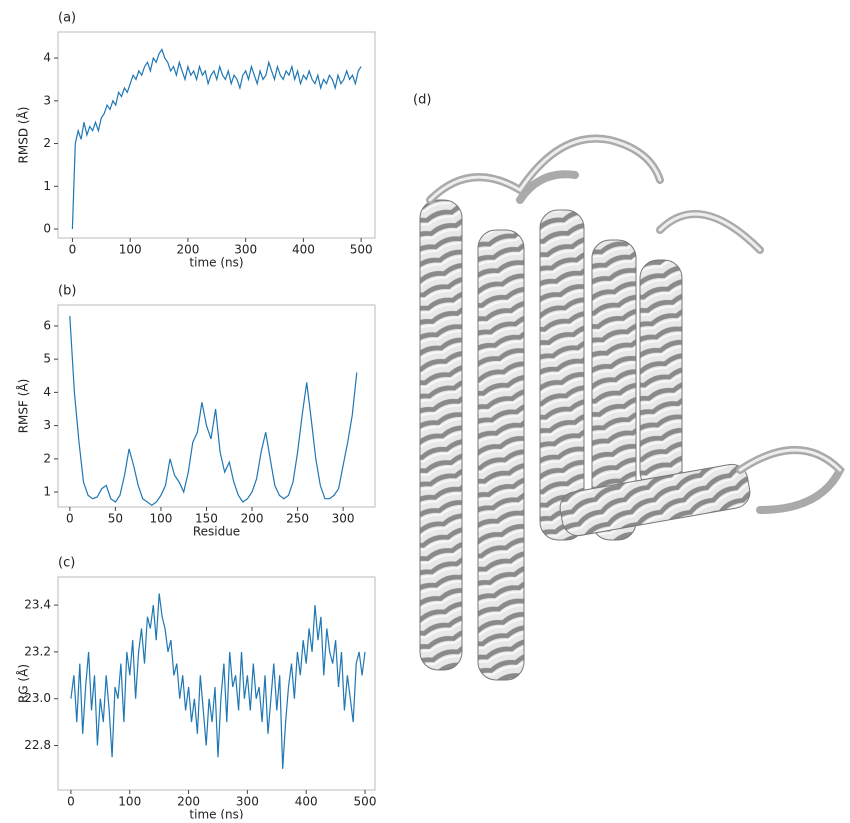  I want to click on y-tick-label: 22.8, so click(37, 745).